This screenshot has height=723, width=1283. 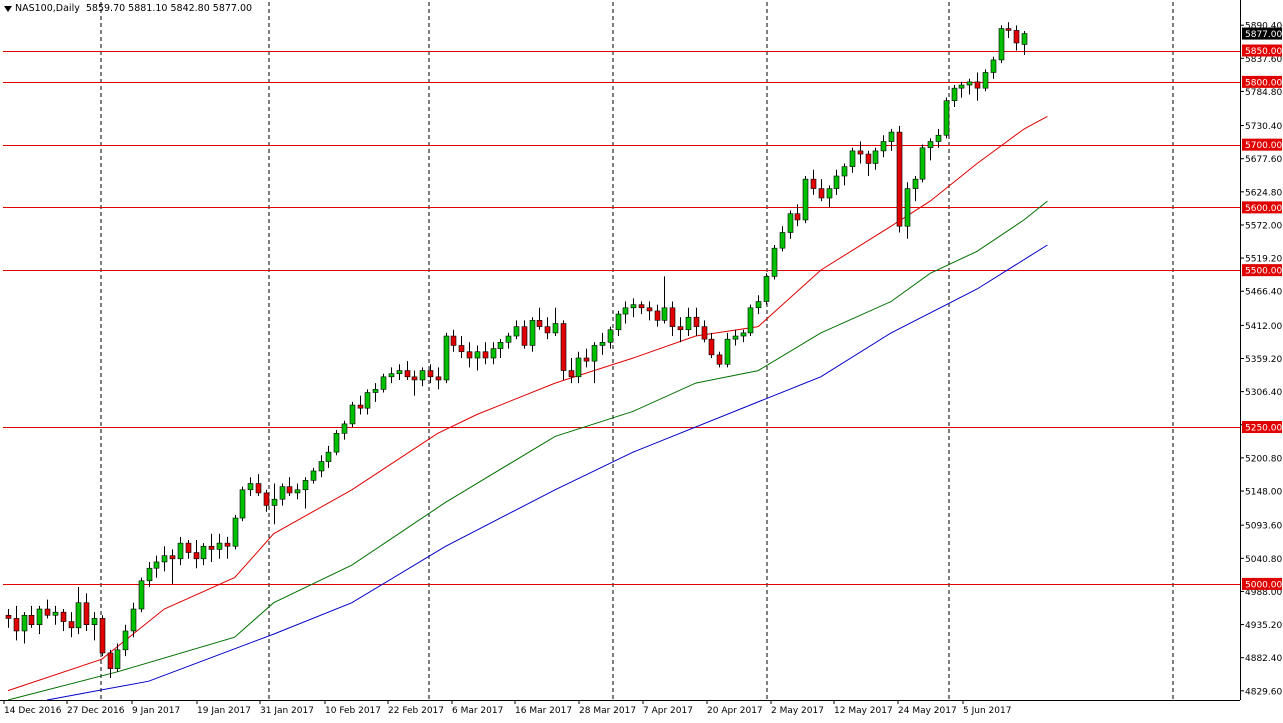 I want to click on level-price-label-6: 5000.00, so click(x=1263, y=585).